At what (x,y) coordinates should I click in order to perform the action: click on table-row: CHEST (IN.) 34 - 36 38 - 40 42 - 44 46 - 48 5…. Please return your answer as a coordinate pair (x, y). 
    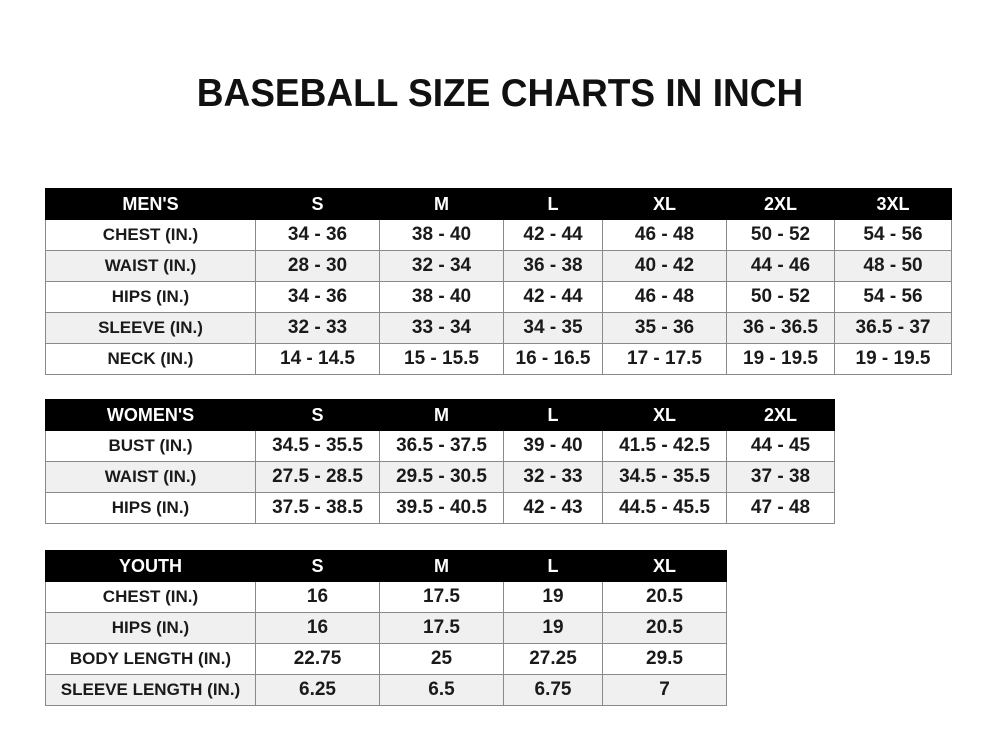
    Looking at the image, I should click on (498, 235).